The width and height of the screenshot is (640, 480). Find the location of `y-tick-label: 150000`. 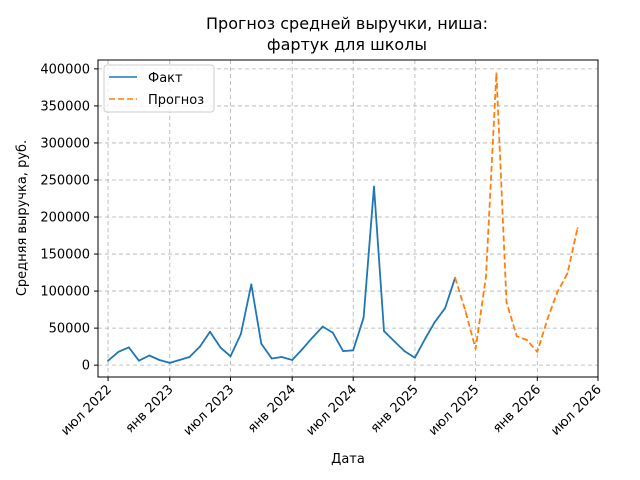

y-tick-label: 150000 is located at coordinates (65, 255).